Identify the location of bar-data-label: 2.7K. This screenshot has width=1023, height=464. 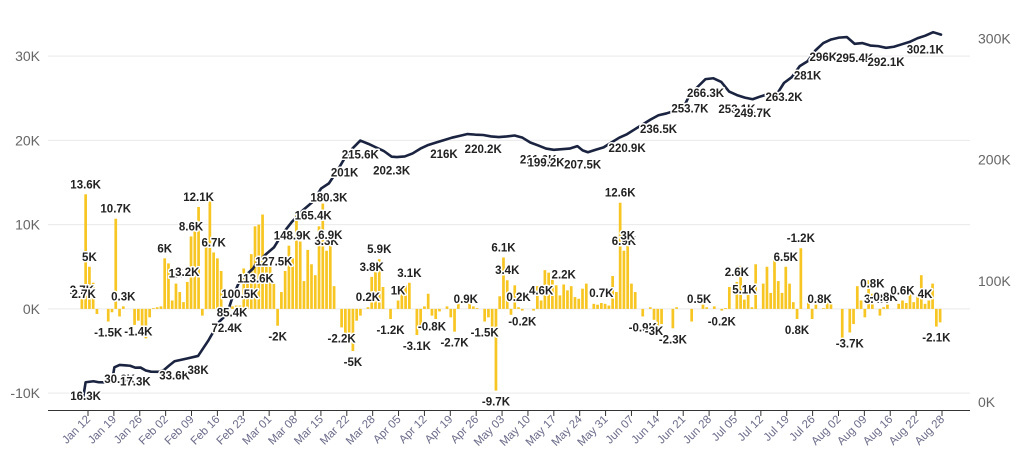
(83, 295).